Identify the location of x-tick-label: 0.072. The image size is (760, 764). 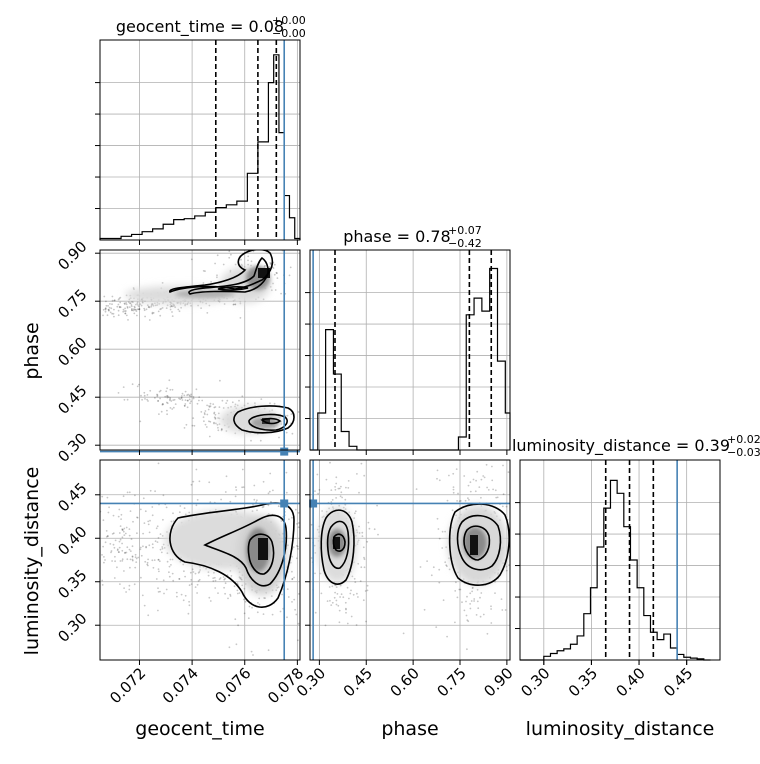
(127, 685).